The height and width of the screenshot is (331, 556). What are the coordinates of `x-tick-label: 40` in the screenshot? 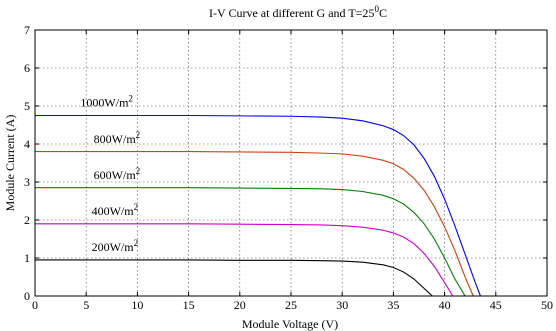 It's located at (445, 305).